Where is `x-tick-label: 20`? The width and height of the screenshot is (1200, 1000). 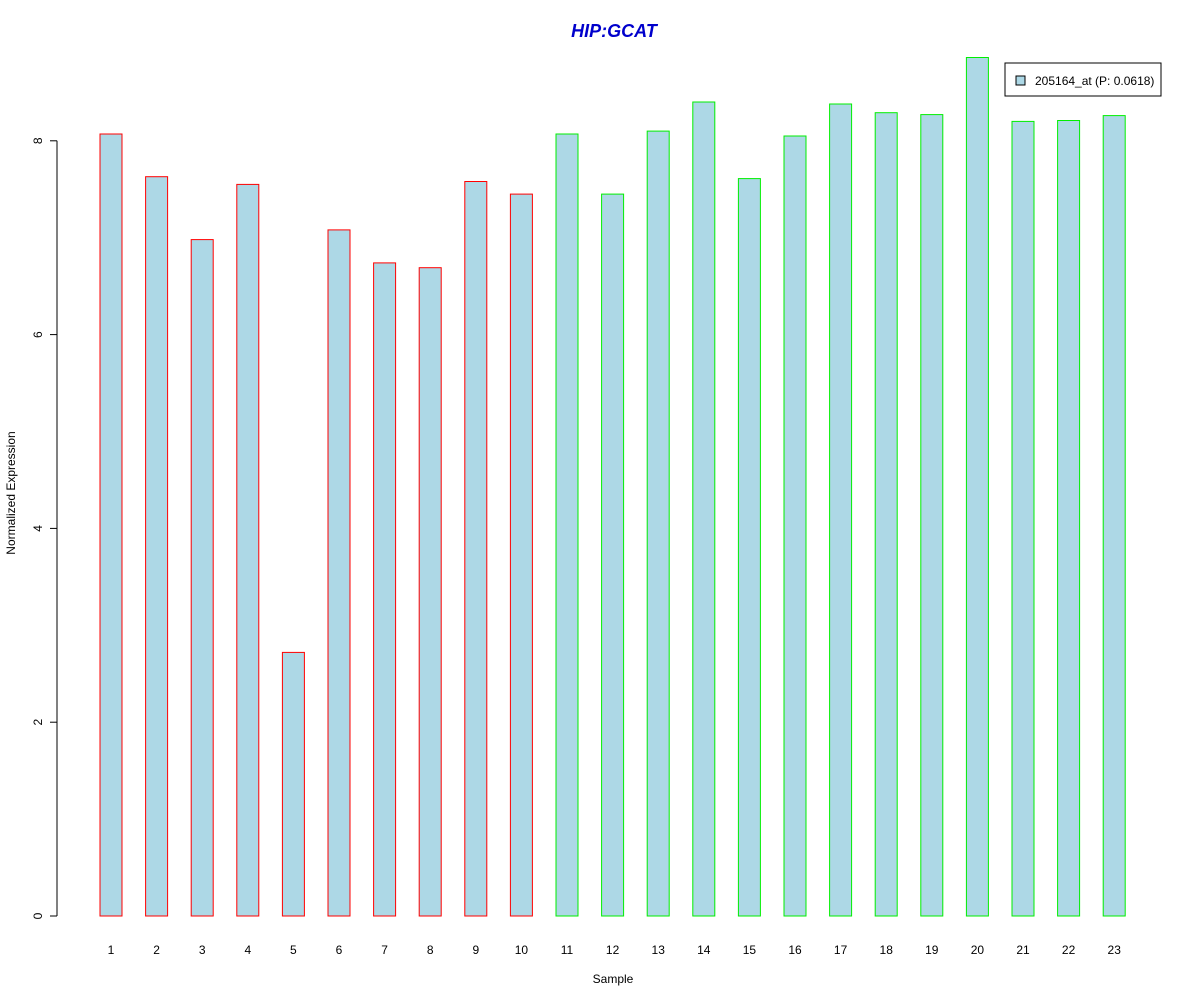
x-tick-label: 20 is located at coordinates (978, 950).